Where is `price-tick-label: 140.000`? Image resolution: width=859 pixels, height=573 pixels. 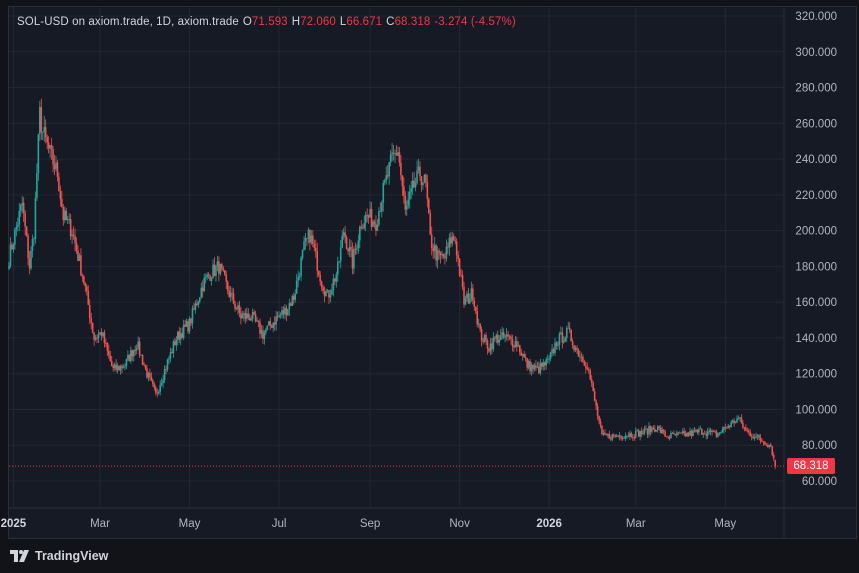 price-tick-label: 140.000 is located at coordinates (816, 339).